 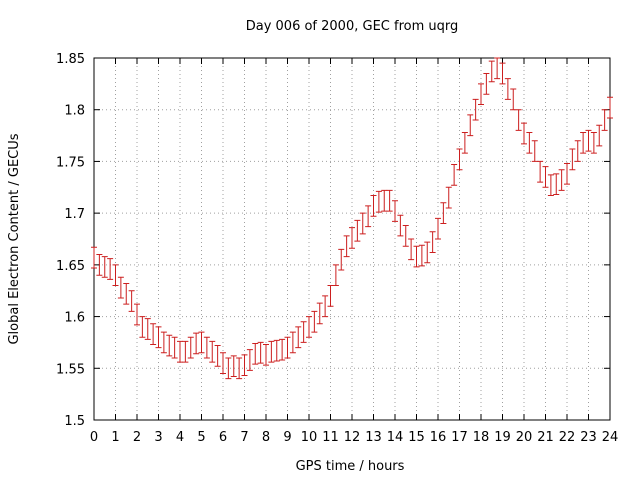 I want to click on x-tick-label: 8, so click(x=266, y=437).